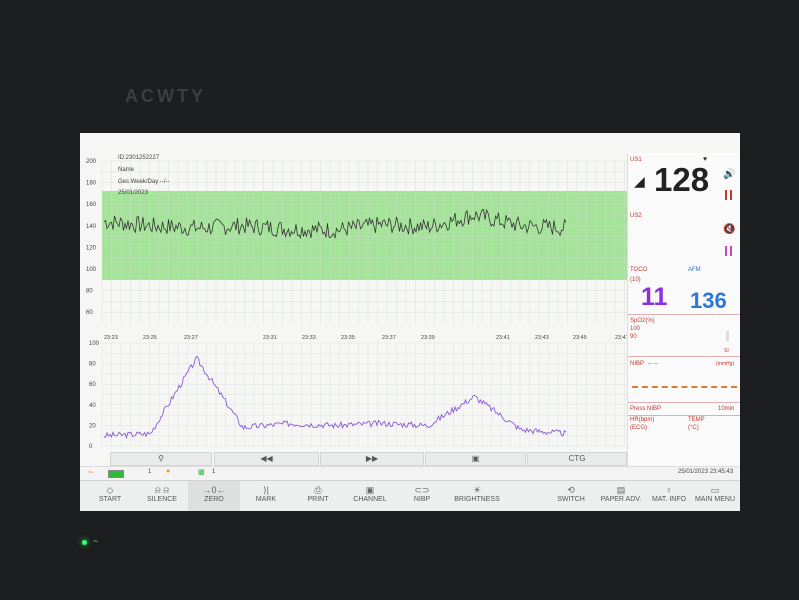 The width and height of the screenshot is (799, 600). What do you see at coordinates (94, 344) in the screenshot?
I see `toco-tick-label: 100` at bounding box center [94, 344].